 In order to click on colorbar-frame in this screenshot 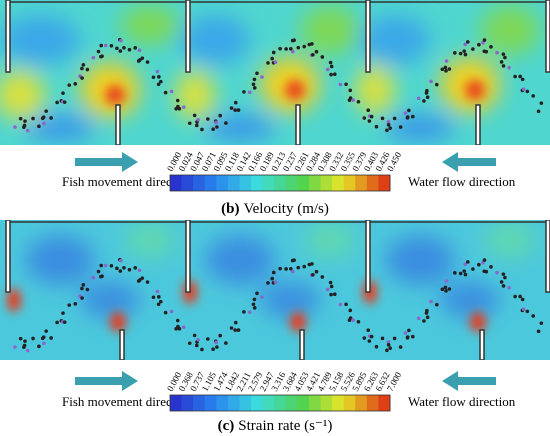, I will do `click(280, 403)`.